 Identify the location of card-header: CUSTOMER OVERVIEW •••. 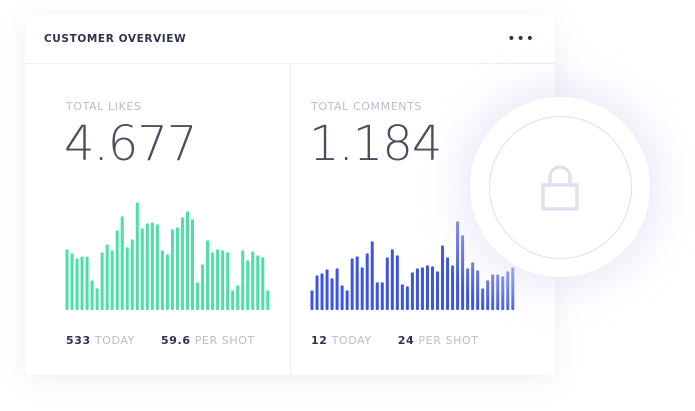
(290, 39).